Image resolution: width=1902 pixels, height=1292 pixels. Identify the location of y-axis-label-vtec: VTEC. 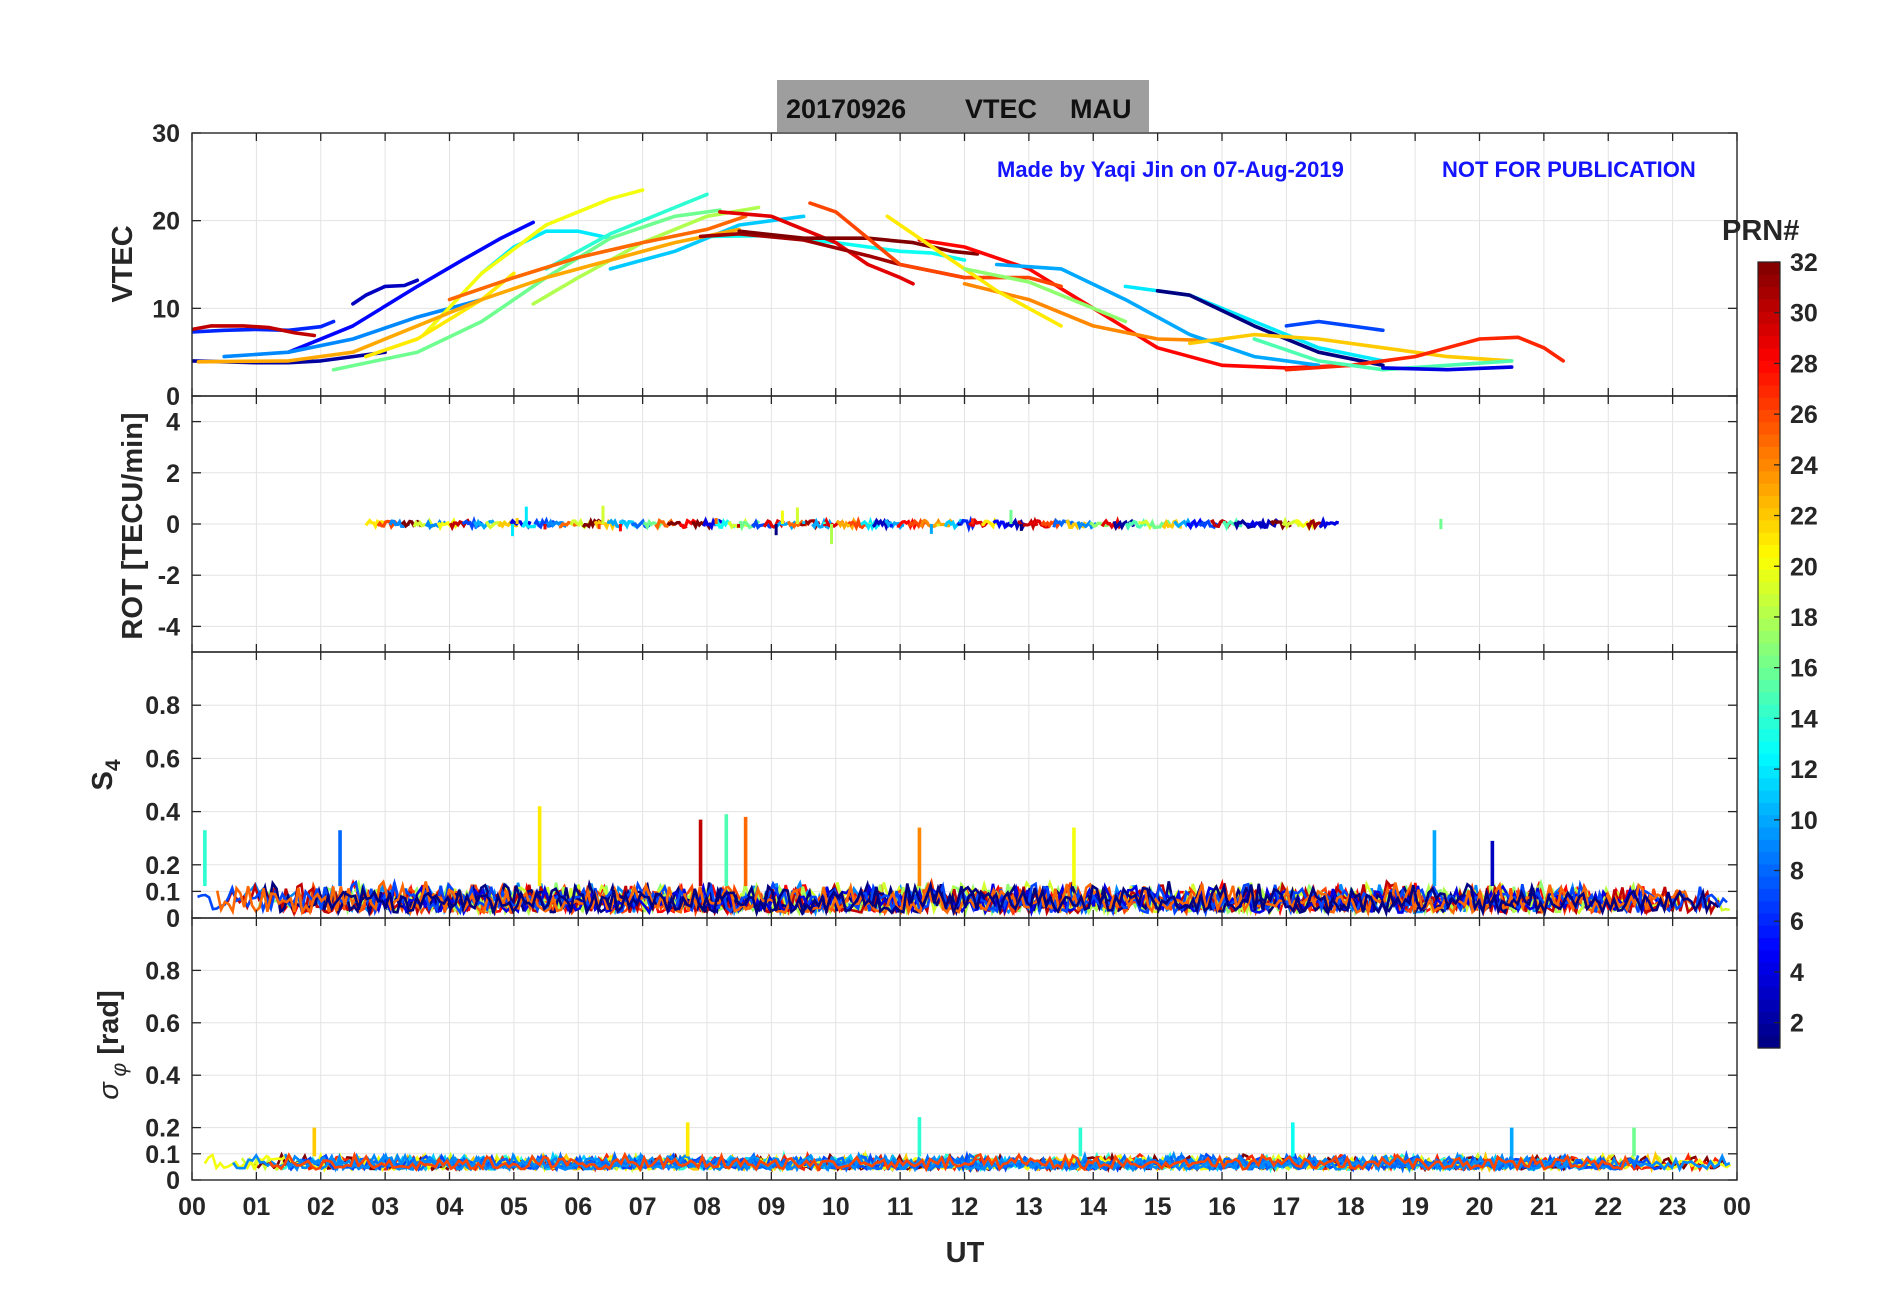
(123, 263).